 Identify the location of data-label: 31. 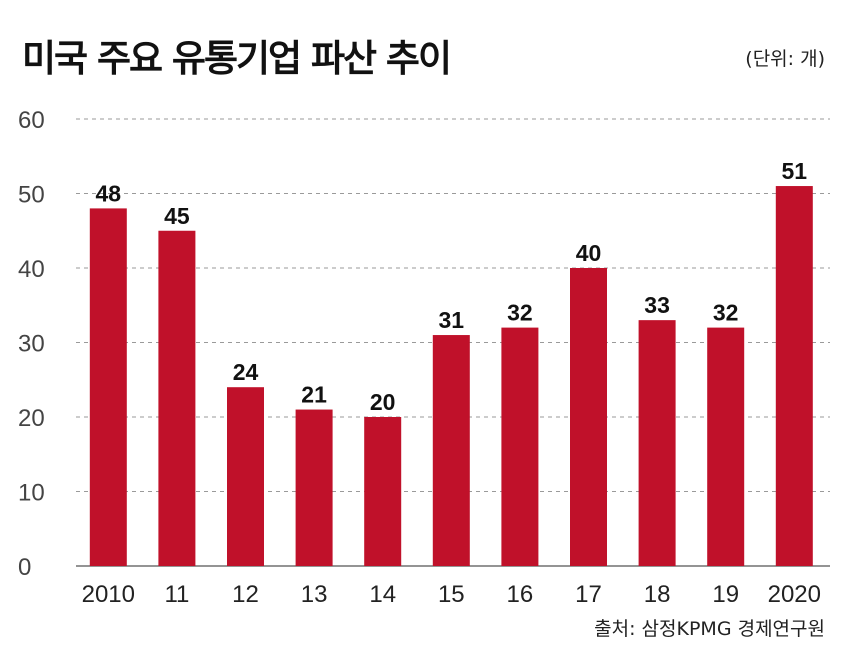
(452, 320).